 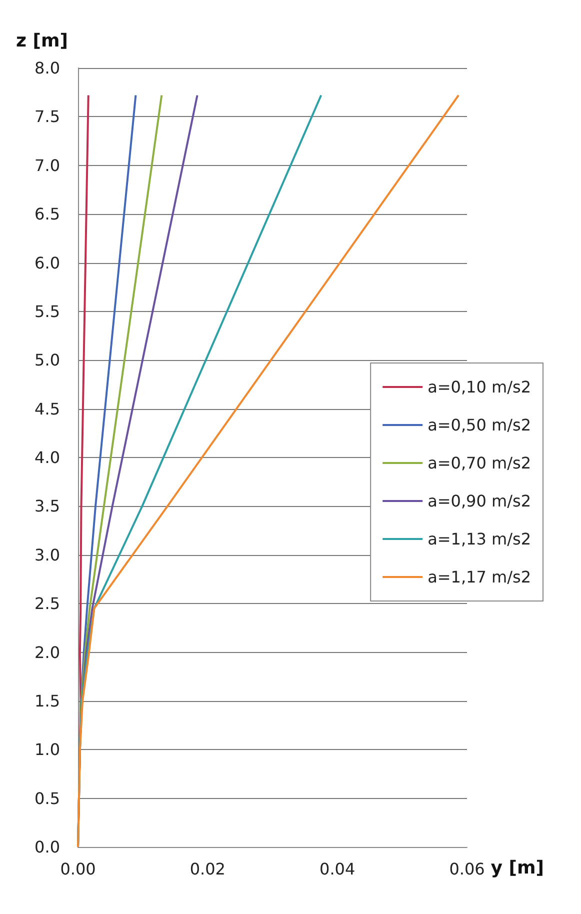 What do you see at coordinates (47, 408) in the screenshot?
I see `y-tick-label: 4.5` at bounding box center [47, 408].